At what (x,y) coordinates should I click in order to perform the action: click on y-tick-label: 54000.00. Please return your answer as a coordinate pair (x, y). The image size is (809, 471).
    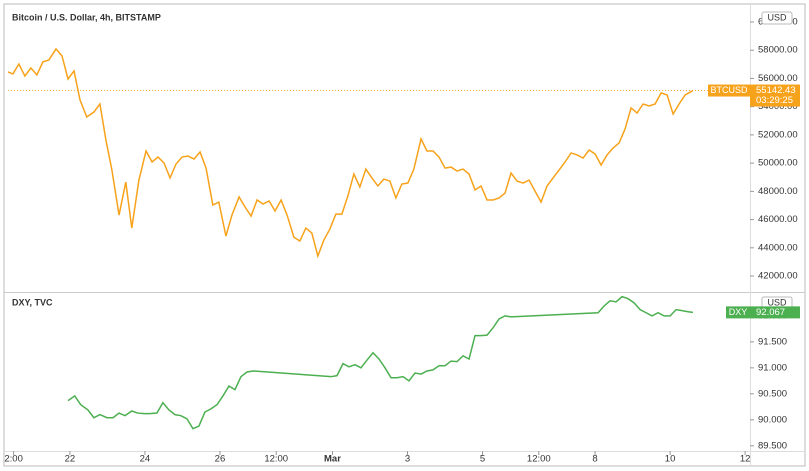
    Looking at the image, I should click on (778, 106).